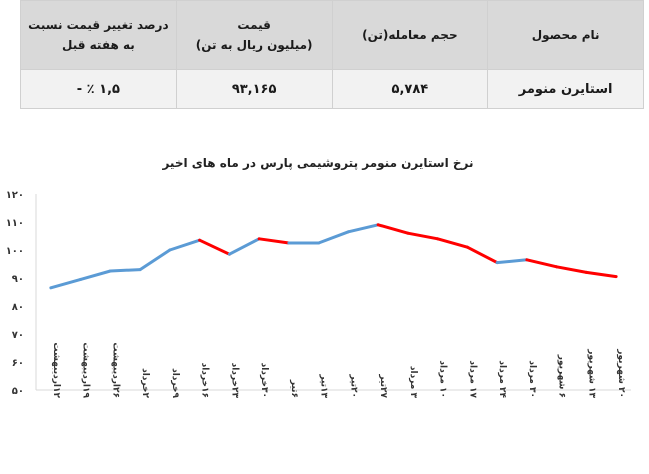  What do you see at coordinates (18, 391) in the screenshot?
I see `y-tick-label: ۵۰` at bounding box center [18, 391].